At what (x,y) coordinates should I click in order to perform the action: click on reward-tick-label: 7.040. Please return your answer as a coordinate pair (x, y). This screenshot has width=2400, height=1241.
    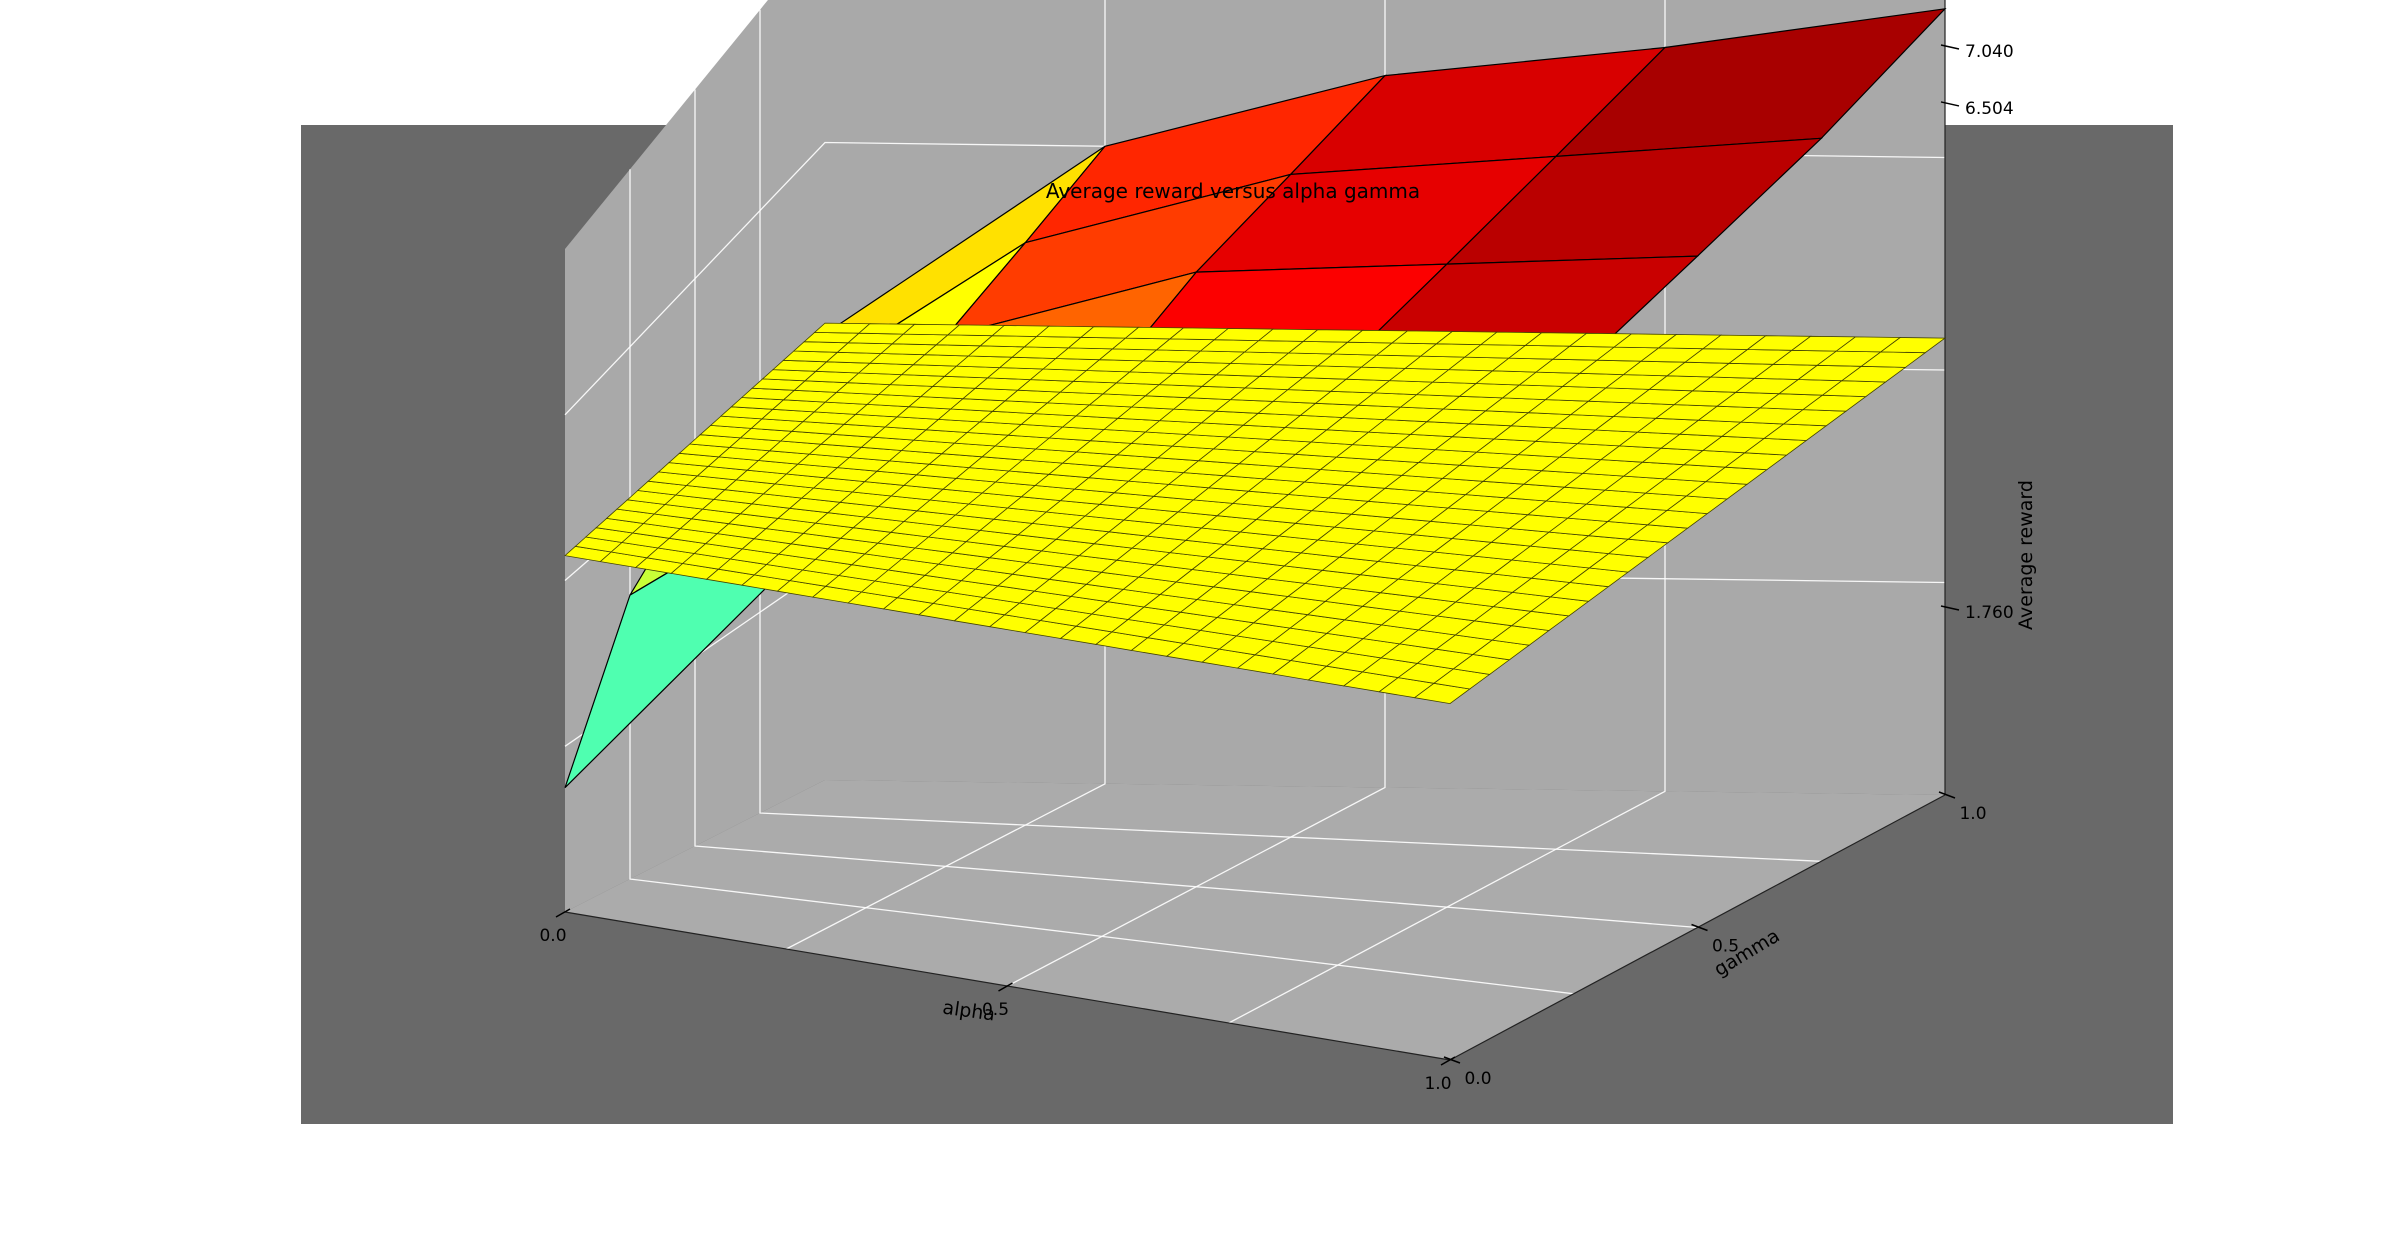
    Looking at the image, I should click on (1989, 52).